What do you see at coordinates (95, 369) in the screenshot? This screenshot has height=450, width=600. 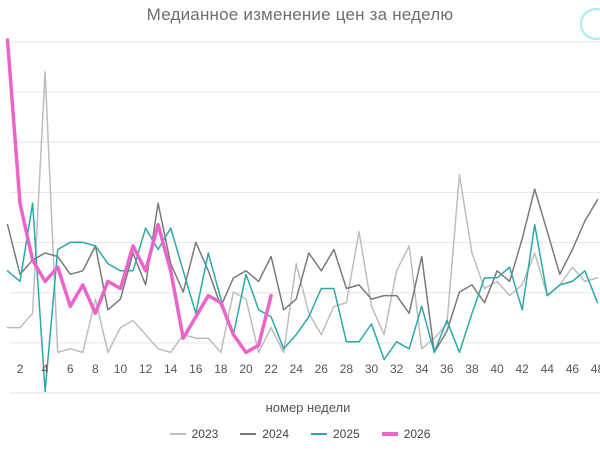 I see `x-tick-label: 8` at bounding box center [95, 369].